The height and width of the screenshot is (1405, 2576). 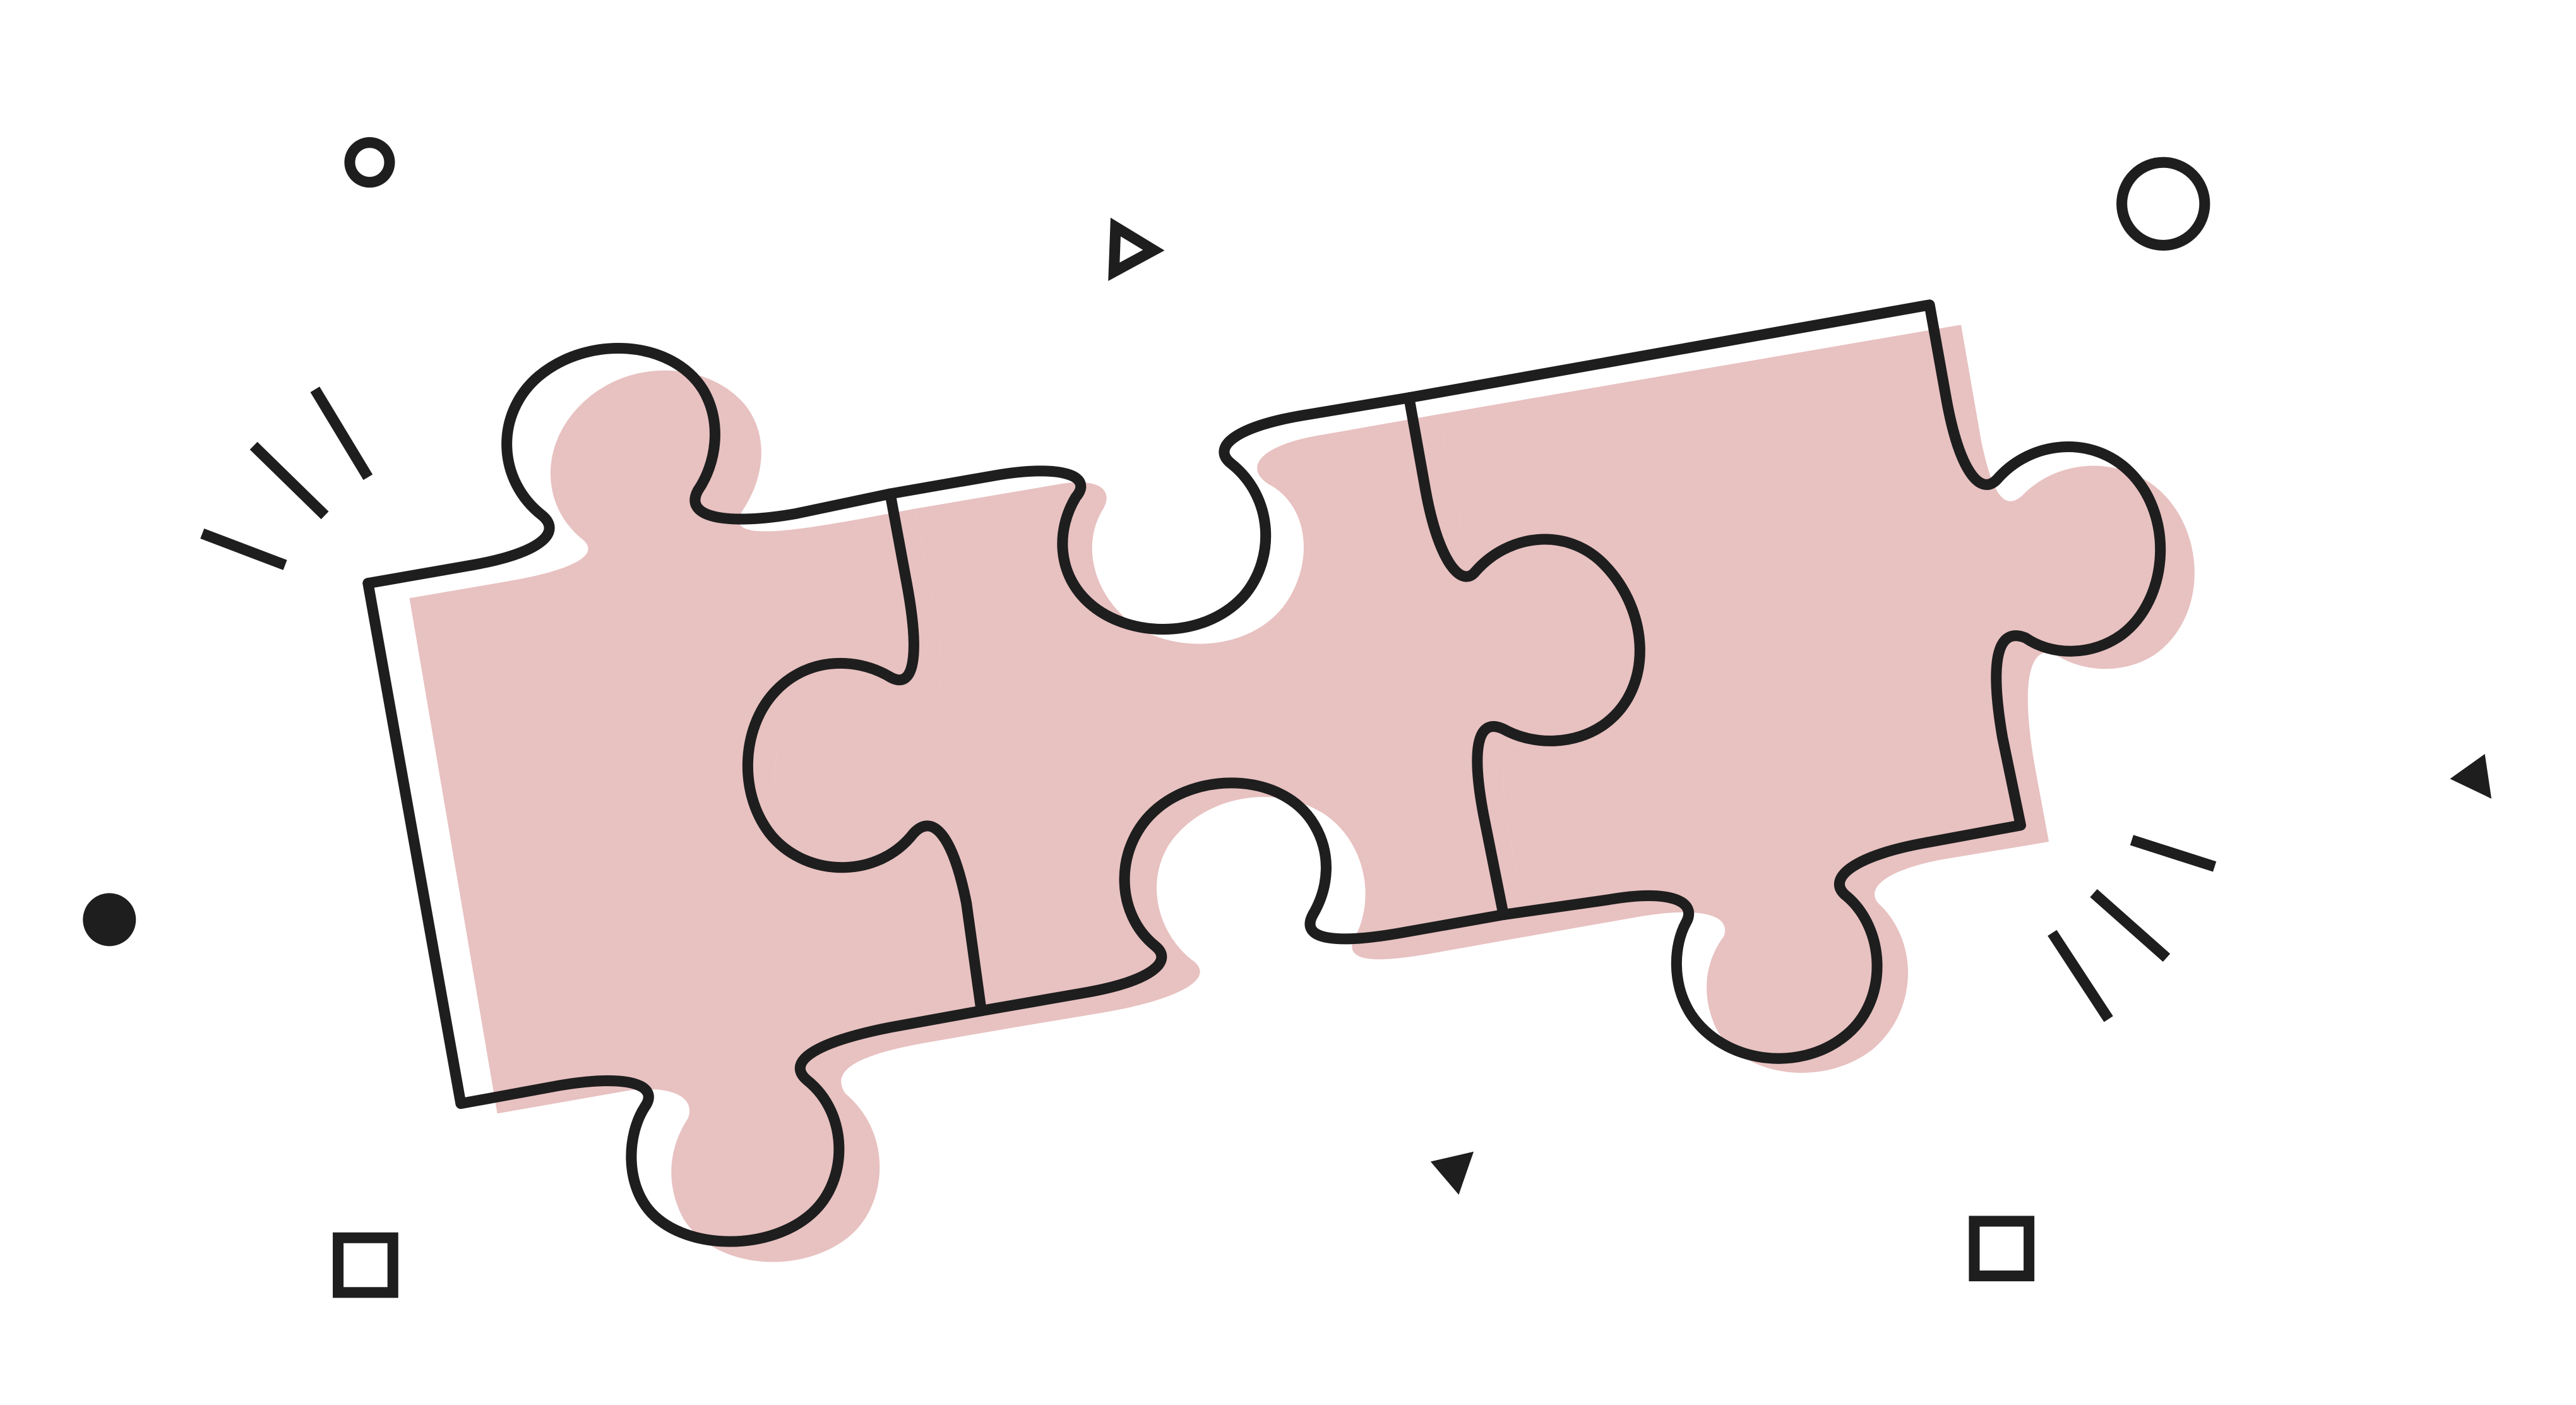 What do you see at coordinates (2163, 204) in the screenshot?
I see `large-circle-top-right` at bounding box center [2163, 204].